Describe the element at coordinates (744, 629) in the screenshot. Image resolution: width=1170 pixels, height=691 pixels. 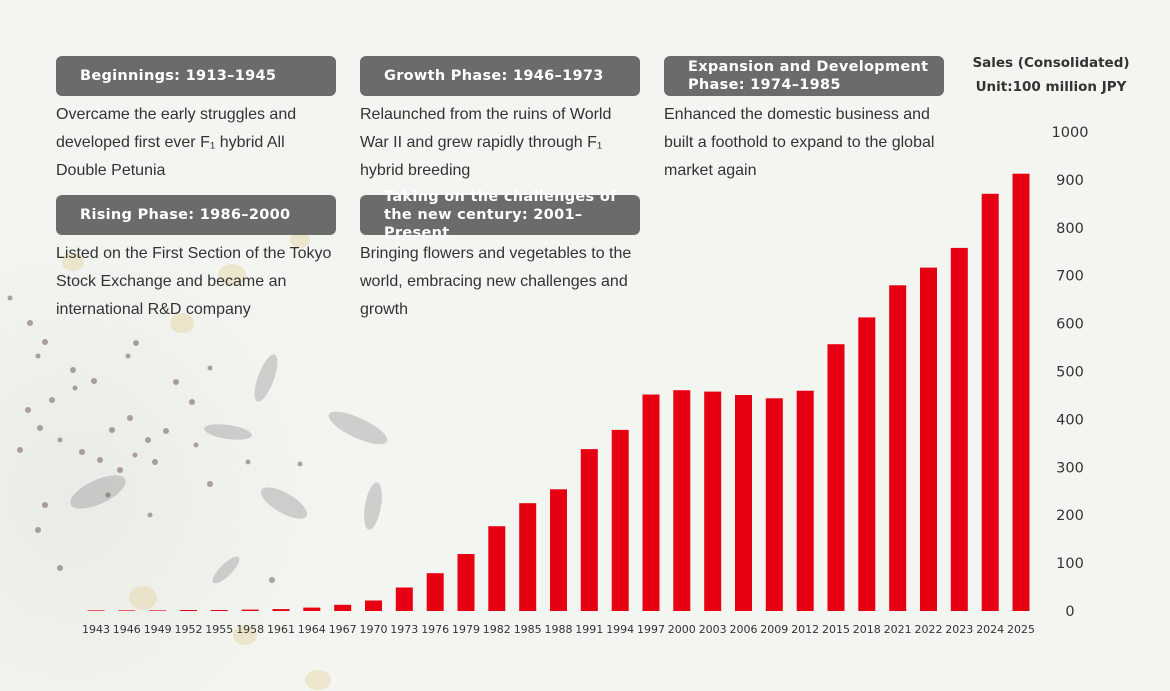
I see `x-tick-label: 2006` at that location.